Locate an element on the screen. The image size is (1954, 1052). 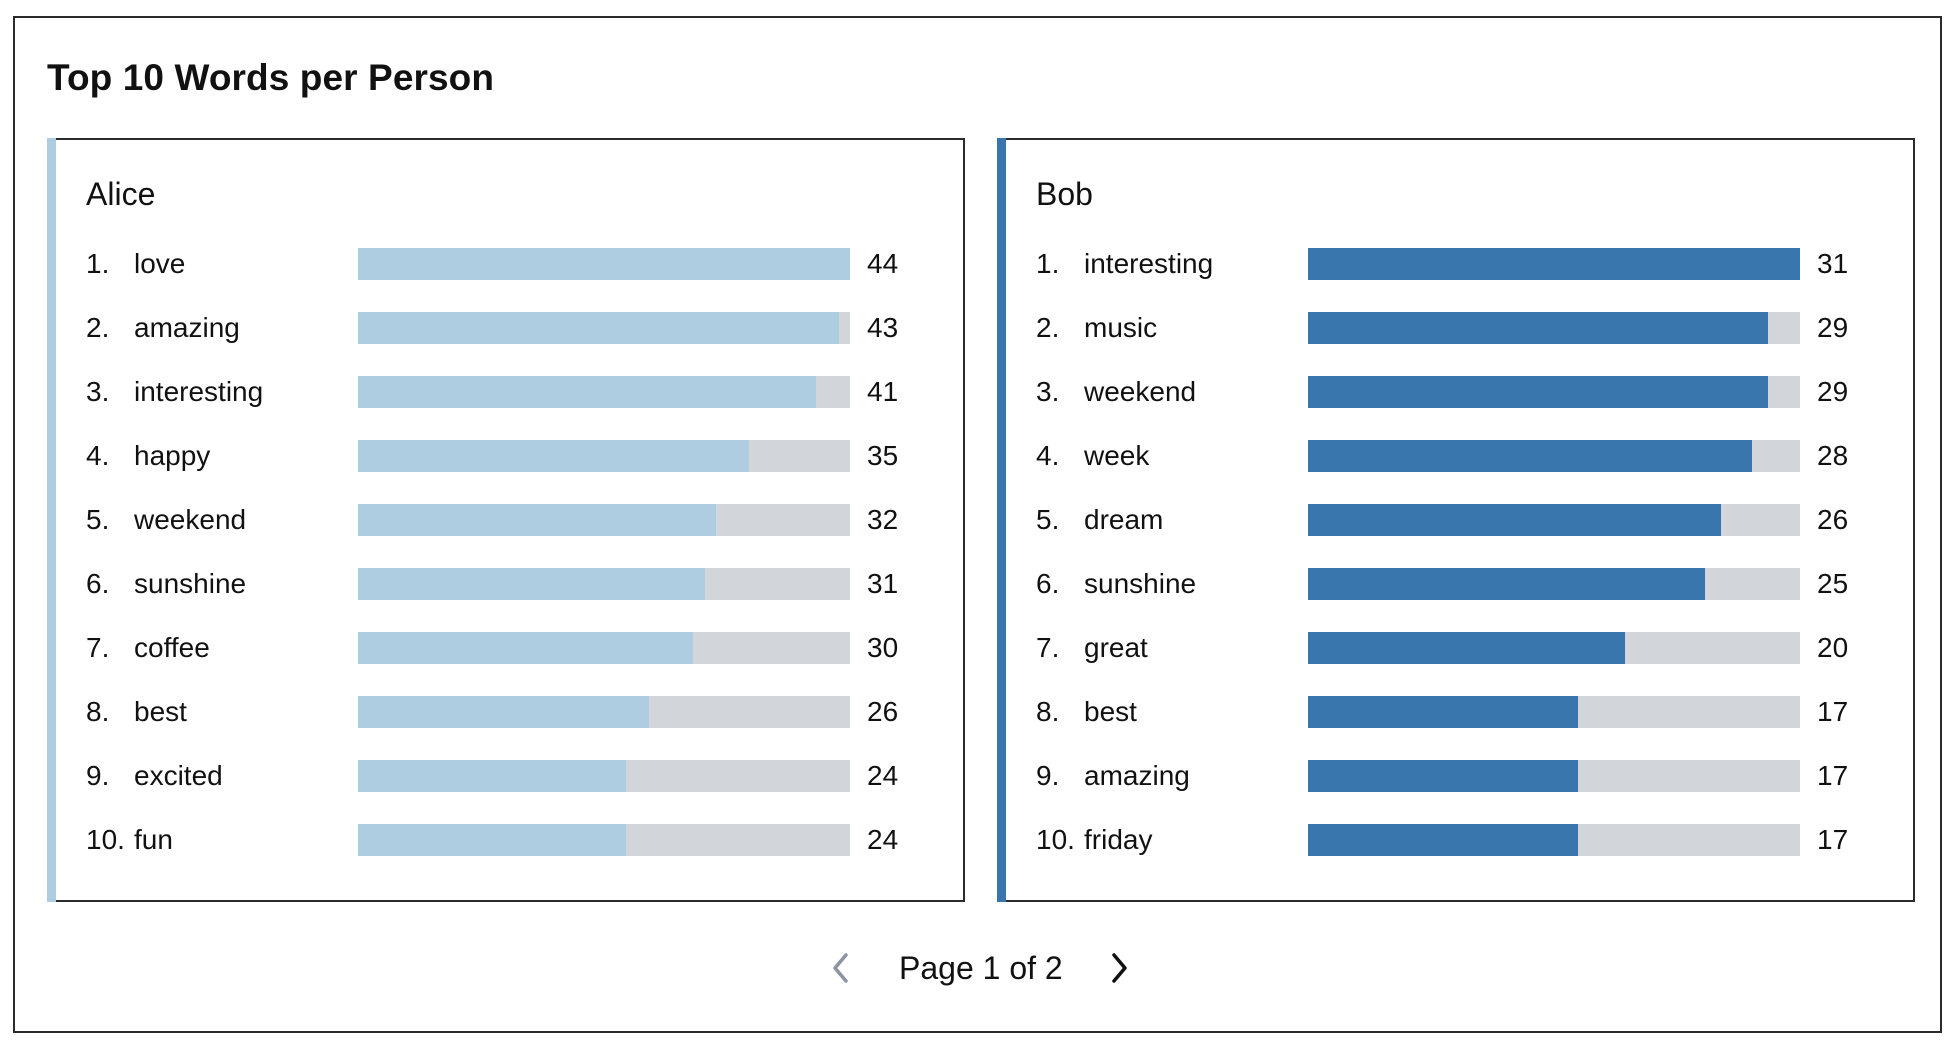
chevron-left-icon is located at coordinates (840, 968).